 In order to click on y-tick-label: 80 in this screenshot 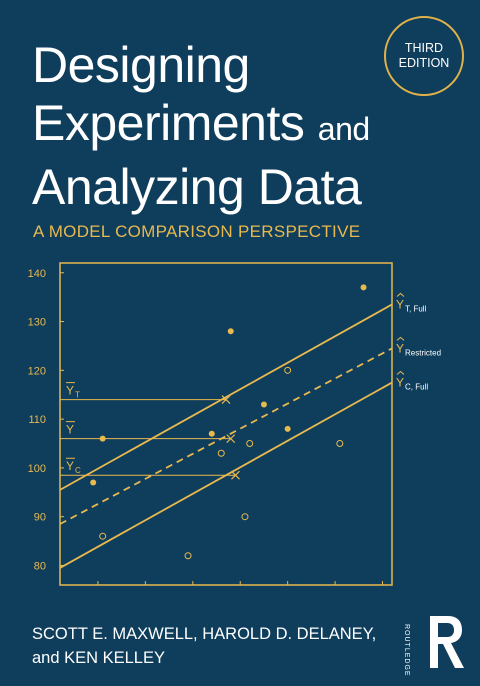, I will do `click(40, 566)`.